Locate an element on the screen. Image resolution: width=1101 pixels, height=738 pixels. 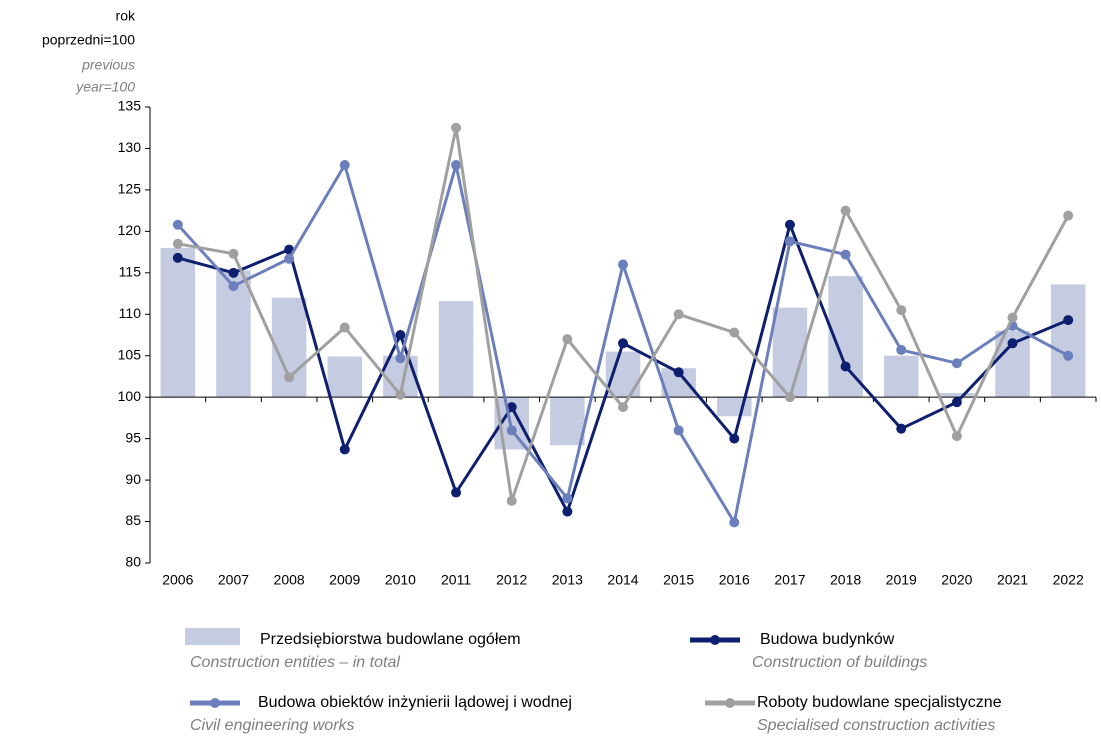
legend-label: Przedsiębiorstwa budowlane ogółem is located at coordinates (390, 639).